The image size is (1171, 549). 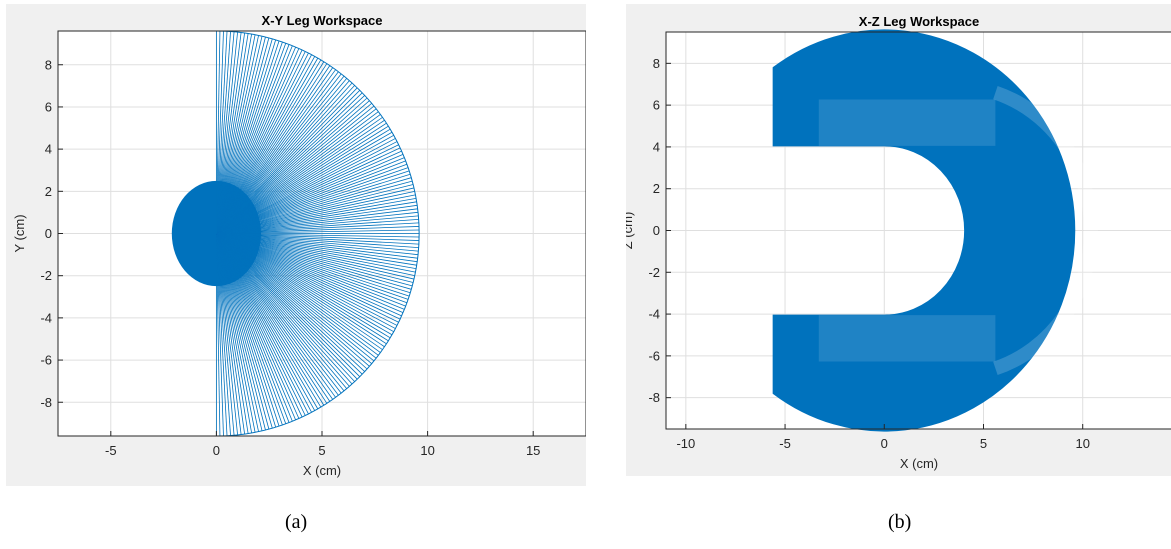 What do you see at coordinates (654, 397) in the screenshot?
I see `b-ytick-label: -8` at bounding box center [654, 397].